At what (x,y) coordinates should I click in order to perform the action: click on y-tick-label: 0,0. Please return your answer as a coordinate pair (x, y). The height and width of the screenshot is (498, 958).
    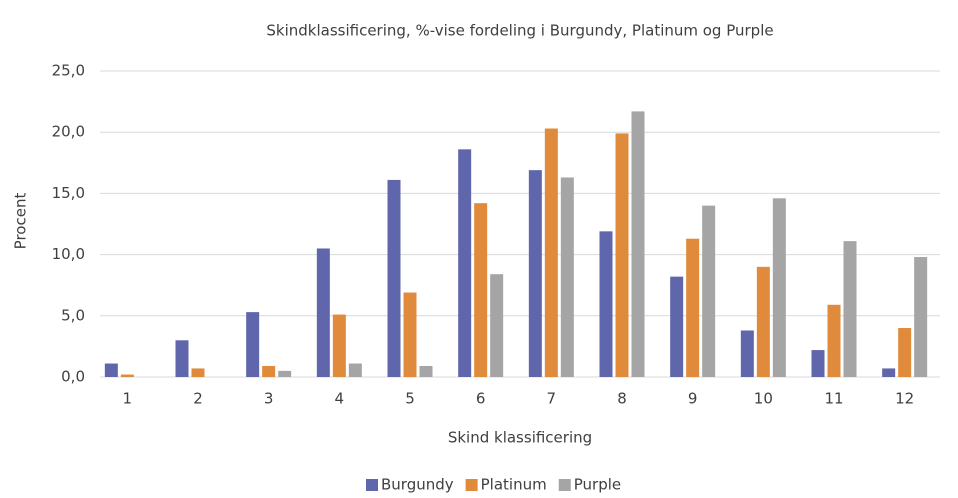
    Looking at the image, I should click on (73, 377).